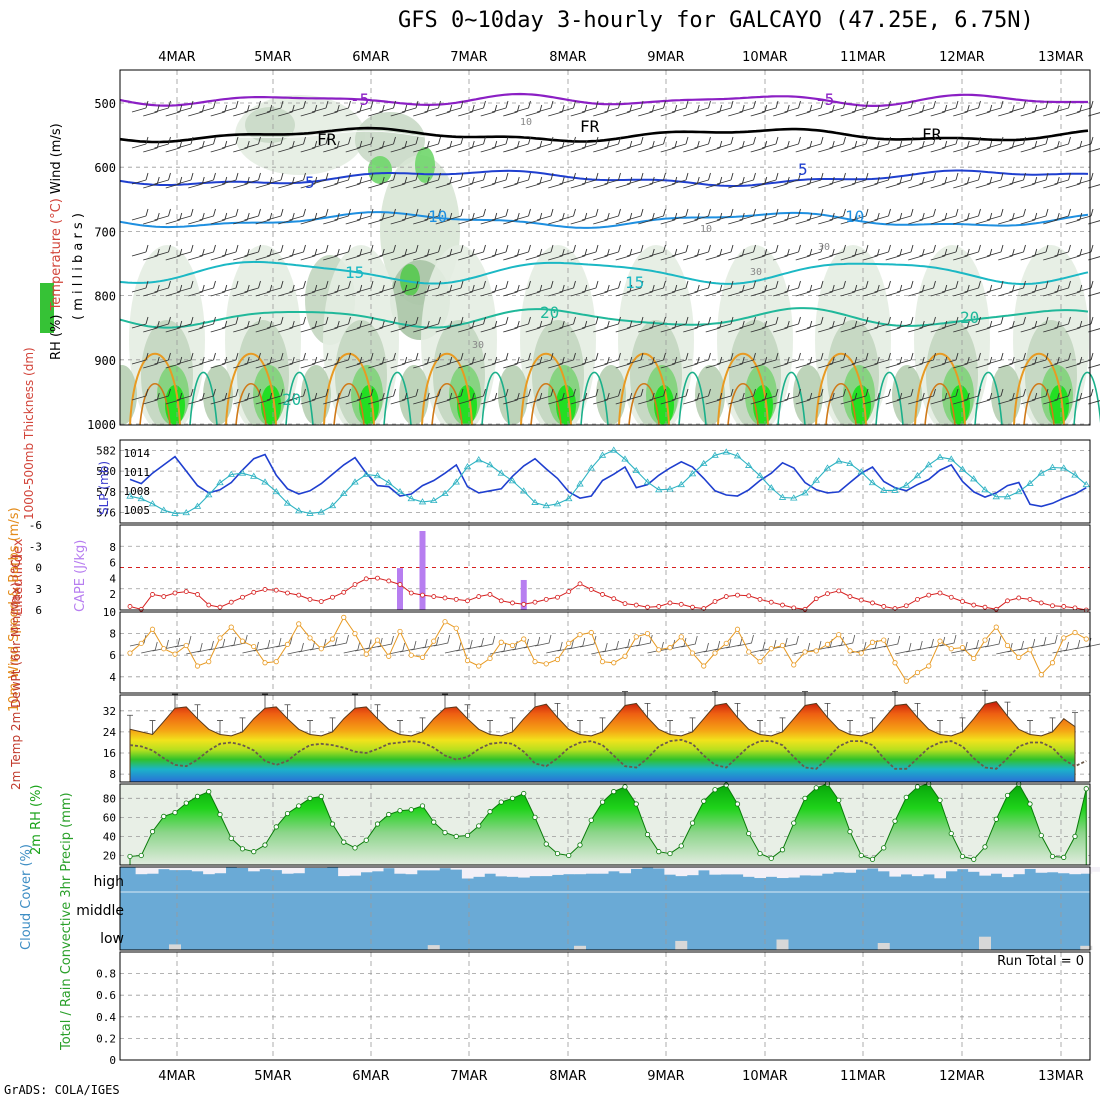 Image resolution: width=1100 pixels, height=1100 pixels. Describe the element at coordinates (692, 398) in the screenshot. I see `temp-contour-20-low` at that location.